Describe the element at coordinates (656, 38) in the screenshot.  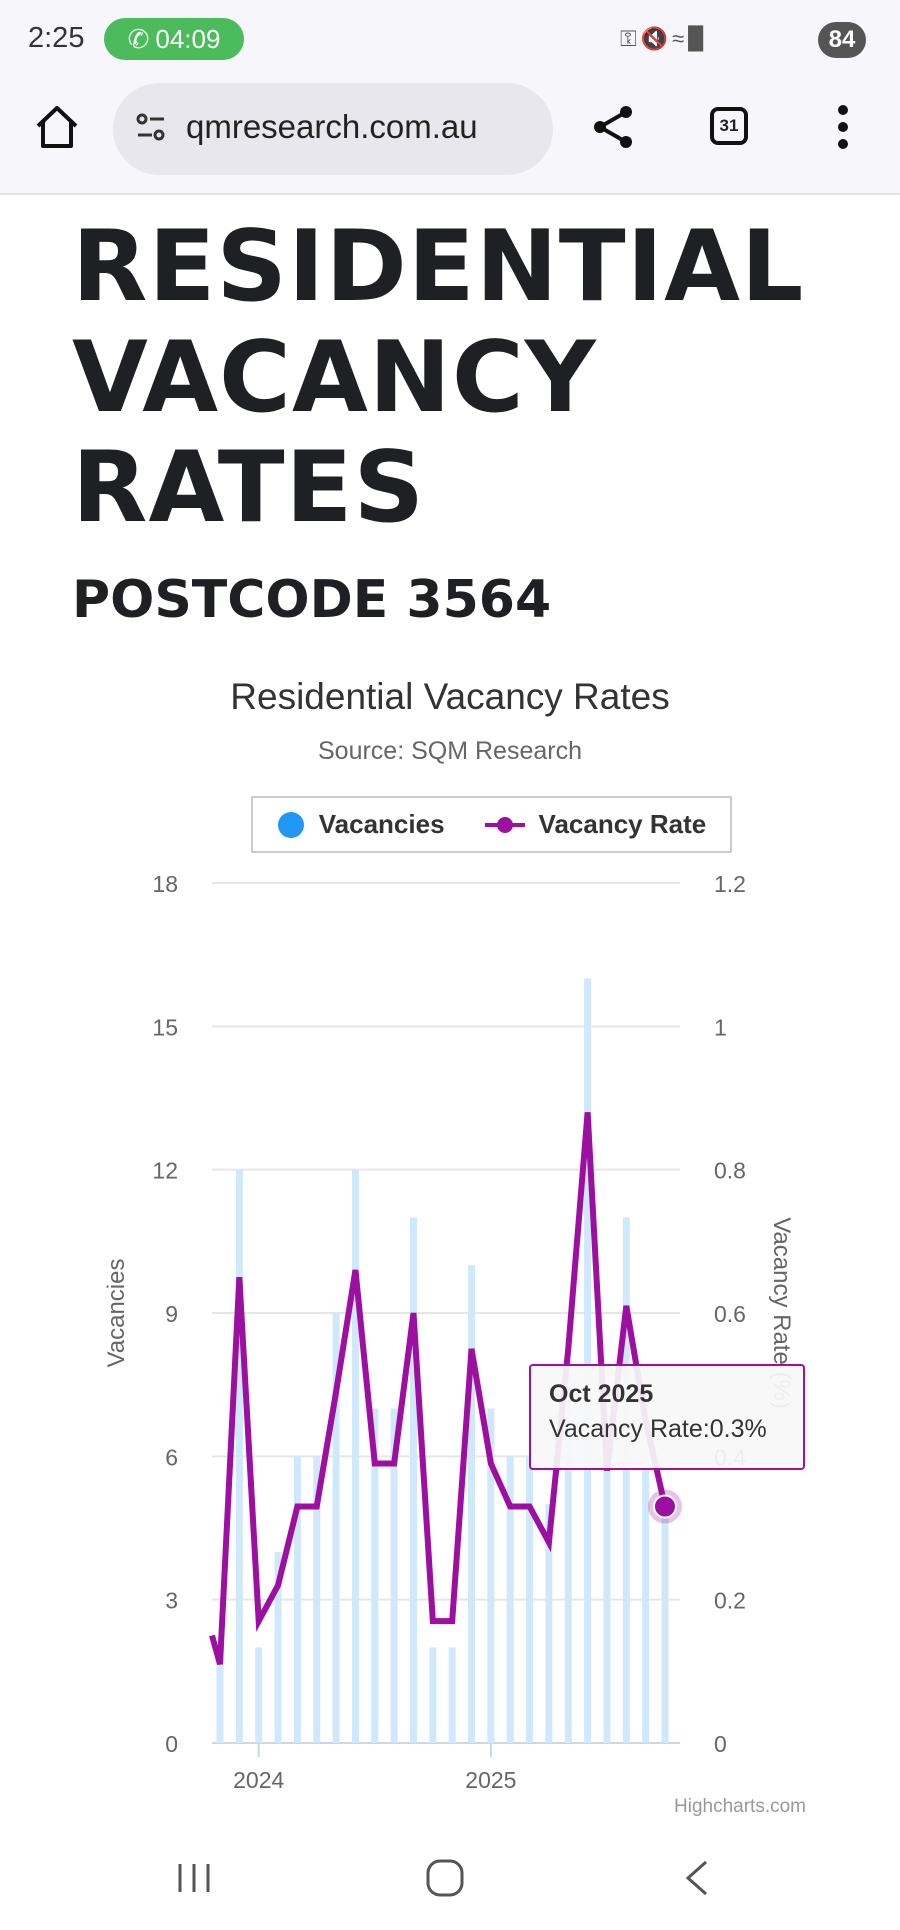
I see `mute-icon: 🔇` at that location.